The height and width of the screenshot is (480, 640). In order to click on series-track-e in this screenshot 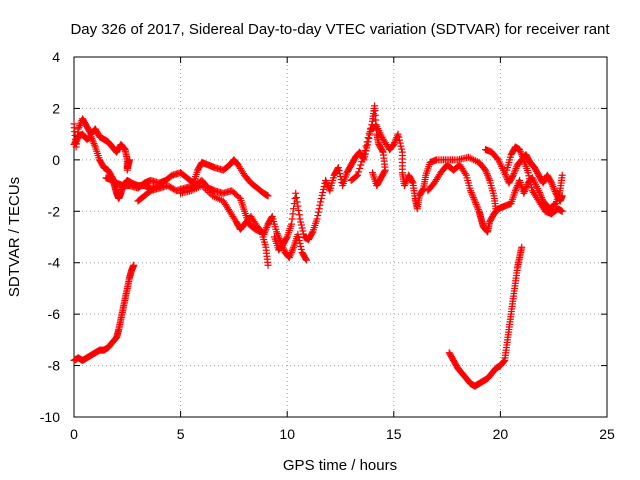, I will do `click(329, 178)`.